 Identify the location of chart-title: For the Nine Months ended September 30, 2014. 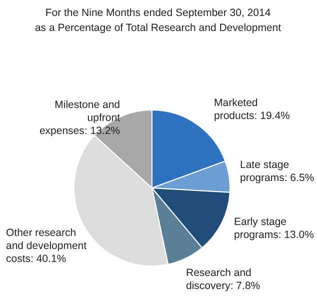
(158, 13).